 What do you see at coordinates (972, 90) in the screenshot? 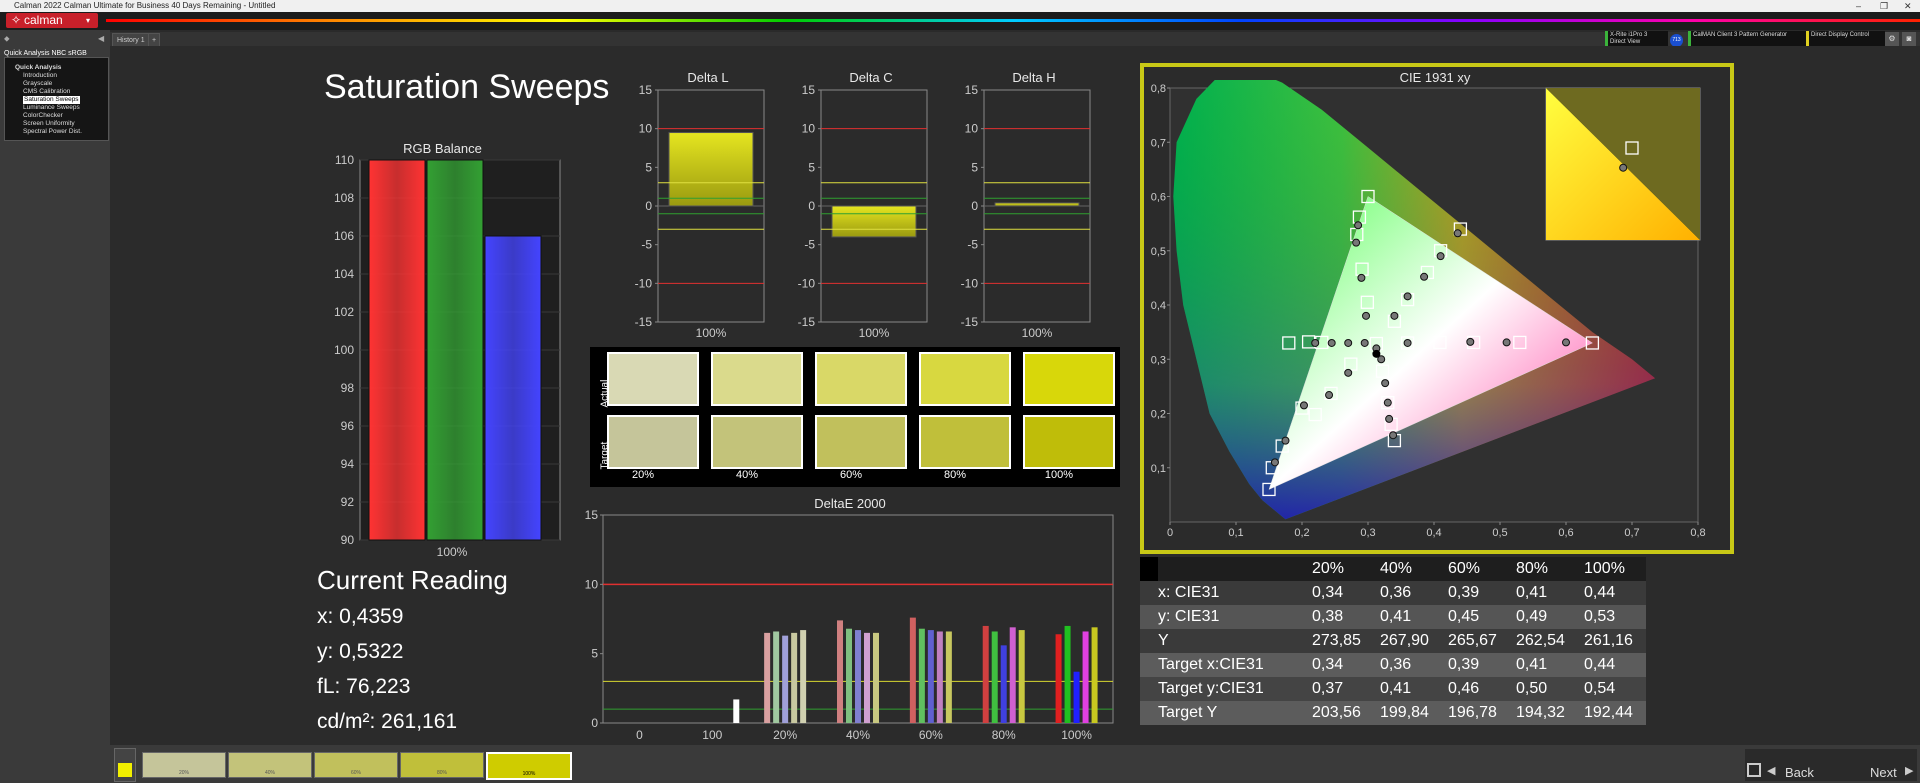
I see `y-tick-label: 15` at bounding box center [972, 90].